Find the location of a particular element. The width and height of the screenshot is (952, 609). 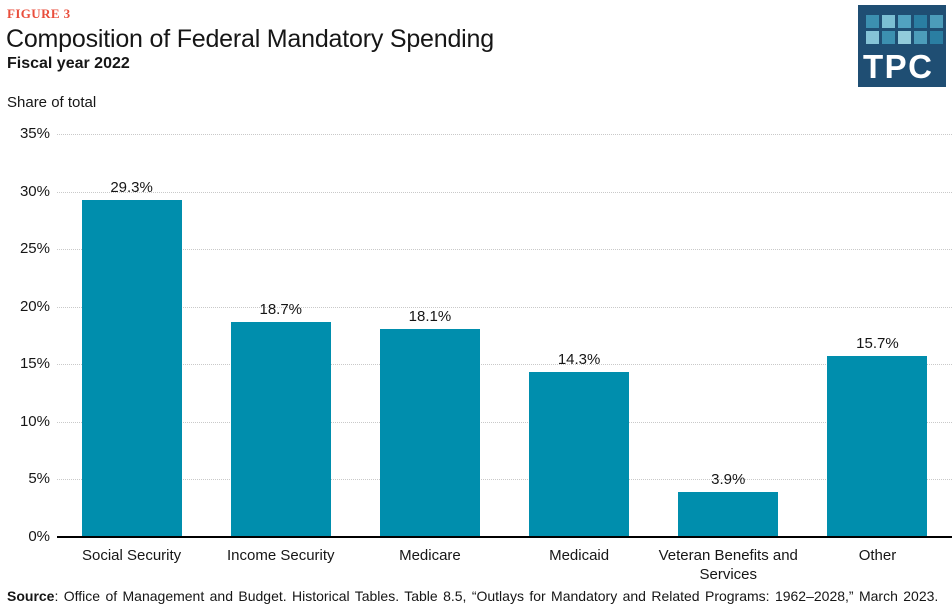

category-label: Medicare is located at coordinates (430, 555).